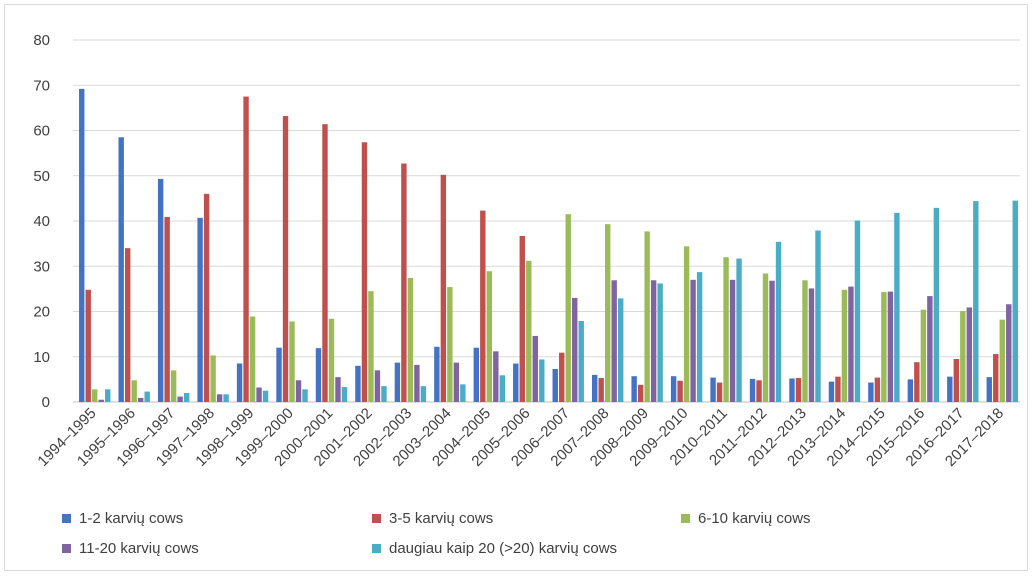 This screenshot has height=576, width=1033. What do you see at coordinates (41, 312) in the screenshot?
I see `y-tick-label: 20` at bounding box center [41, 312].